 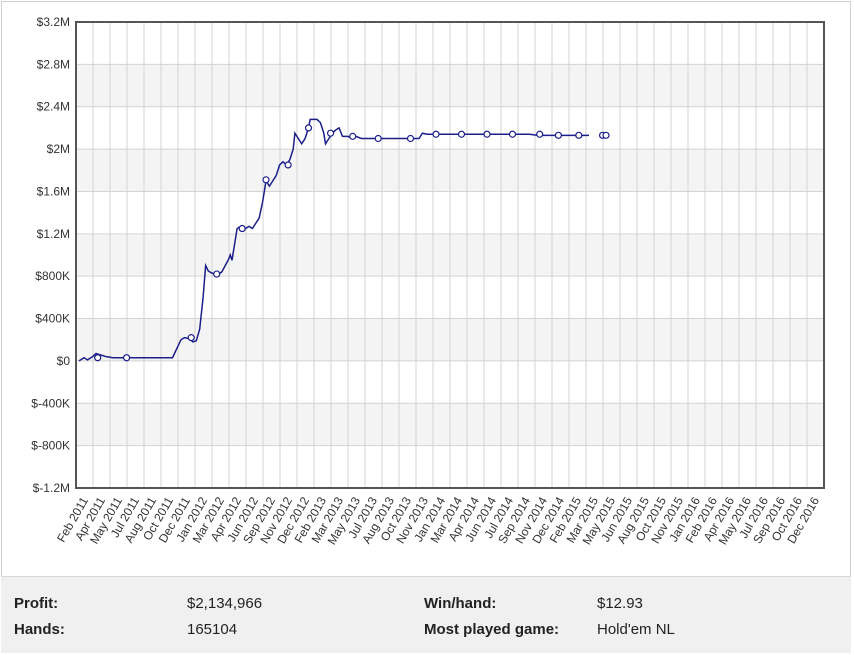 I want to click on y-tick-label: $-400K, so click(x=50, y=403).